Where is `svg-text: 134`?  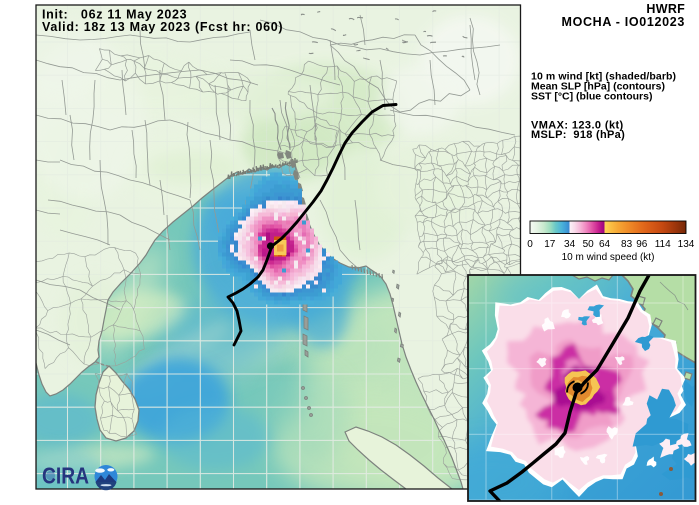
svg-text: 134 is located at coordinates (686, 244).